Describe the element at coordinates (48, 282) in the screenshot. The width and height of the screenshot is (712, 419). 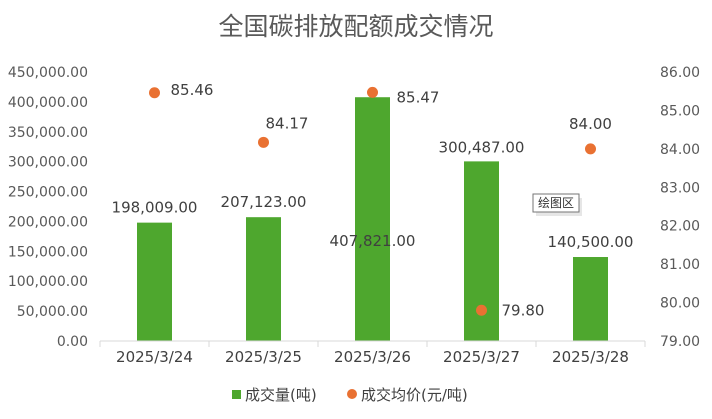
I see `y-left-tick-label: 100,000.00` at that location.